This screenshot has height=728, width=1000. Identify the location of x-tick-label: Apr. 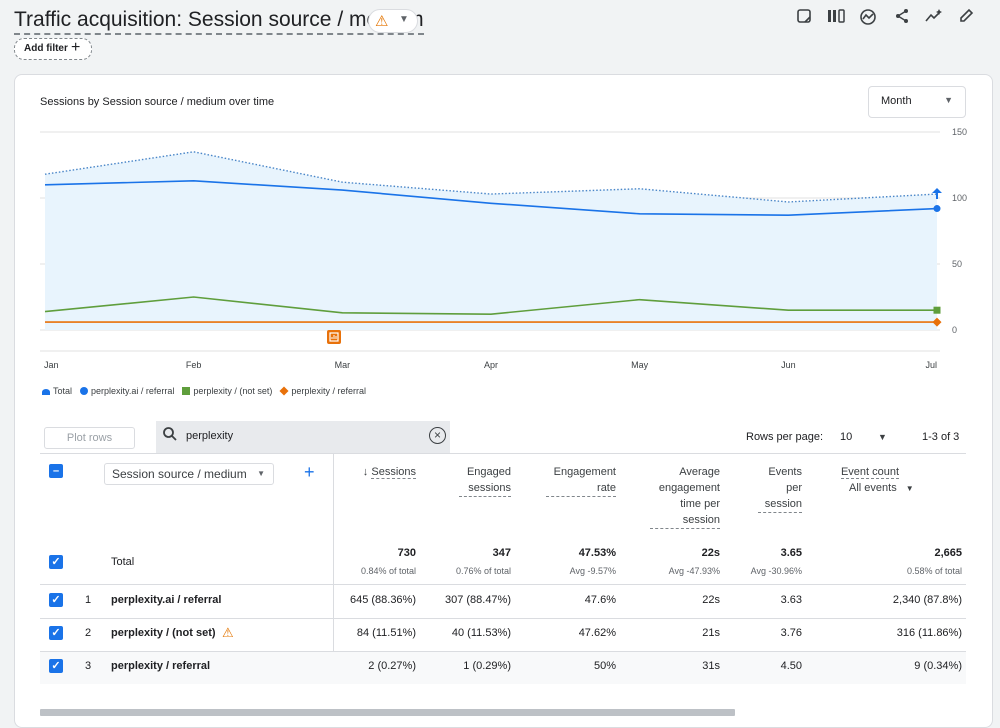
(491, 365).